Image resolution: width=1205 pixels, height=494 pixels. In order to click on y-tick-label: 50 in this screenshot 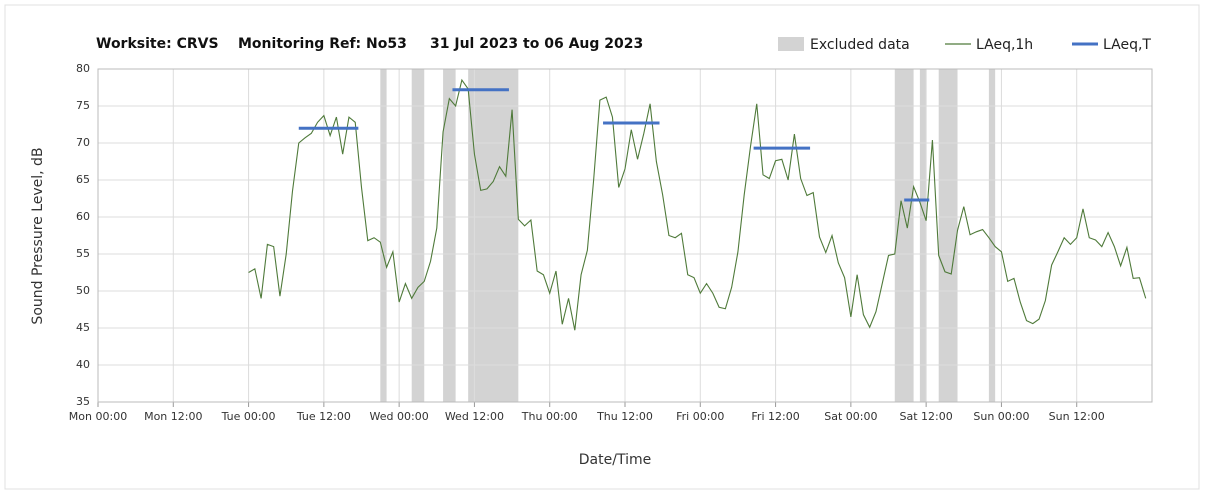, I will do `click(83, 290)`.